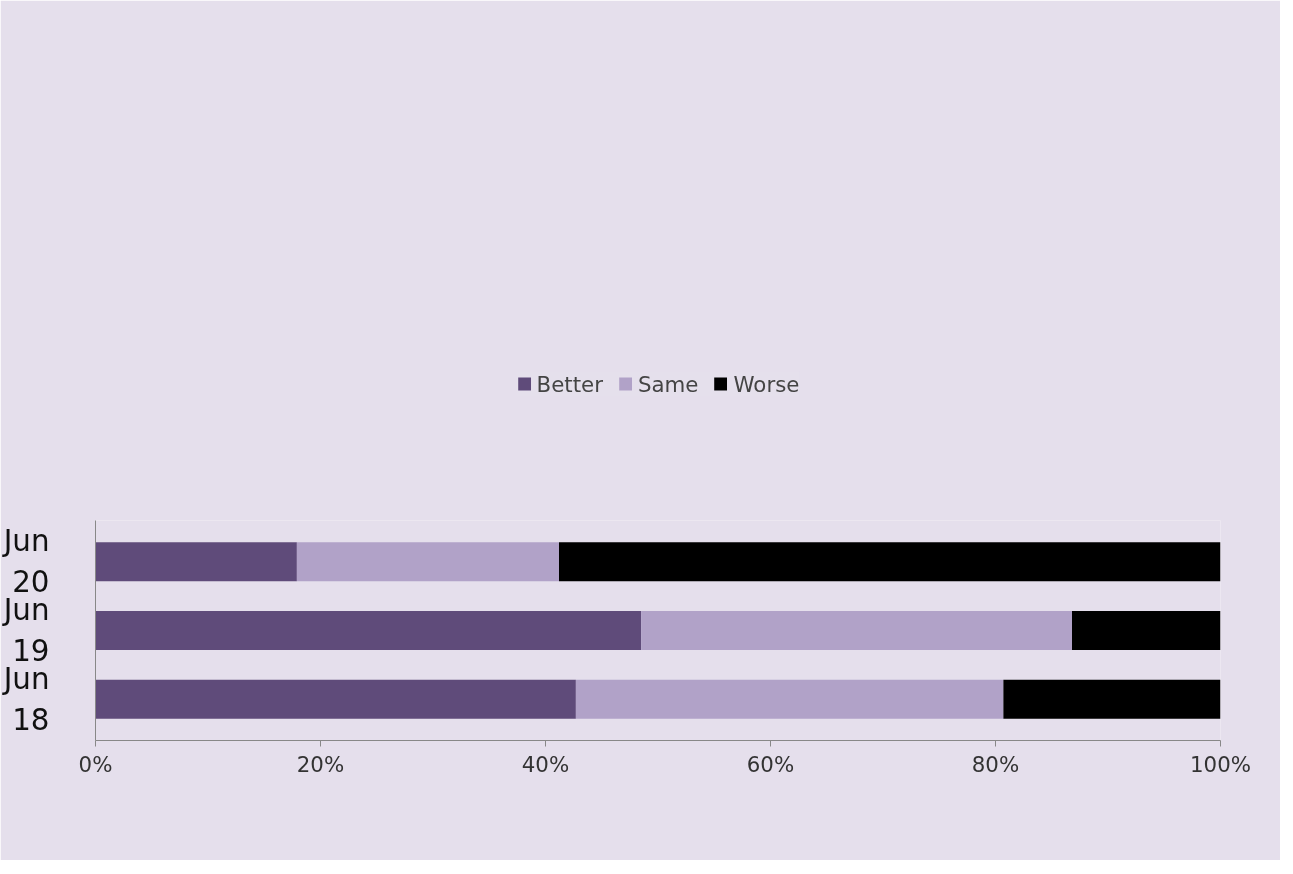 The height and width of the screenshot is (874, 1293). What do you see at coordinates (95, 764) in the screenshot?
I see `x-tick-label: 0%` at bounding box center [95, 764].